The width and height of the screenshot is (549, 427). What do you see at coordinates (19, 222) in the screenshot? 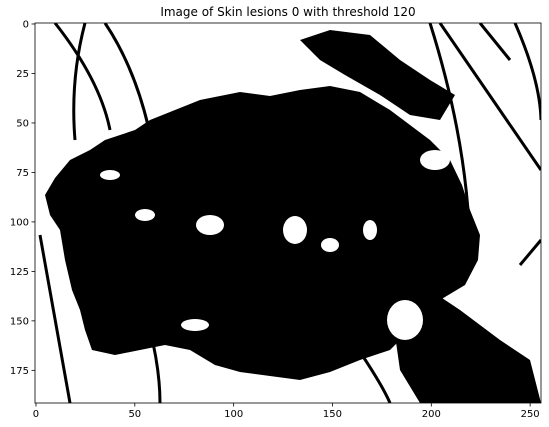
I see `y-tick-label: 100` at bounding box center [19, 222].